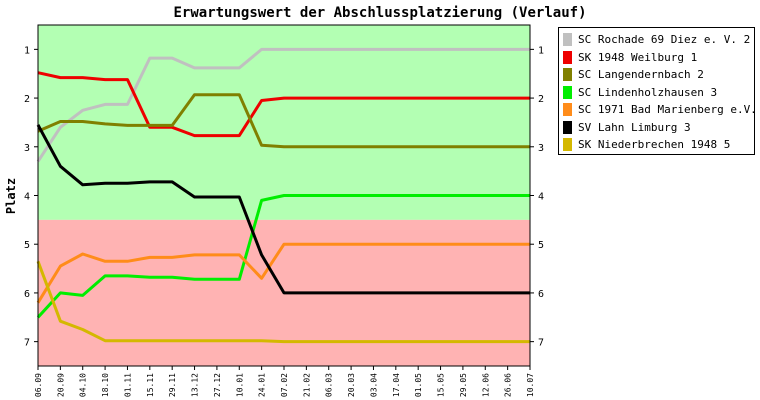 The width and height of the screenshot is (760, 400). Describe the element at coordinates (418, 385) in the screenshot. I see `x-tick-label: 01.05` at that location.